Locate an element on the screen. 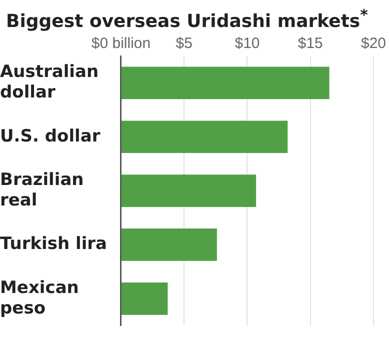  y-tick-label: Mexican peso is located at coordinates (39, 298).